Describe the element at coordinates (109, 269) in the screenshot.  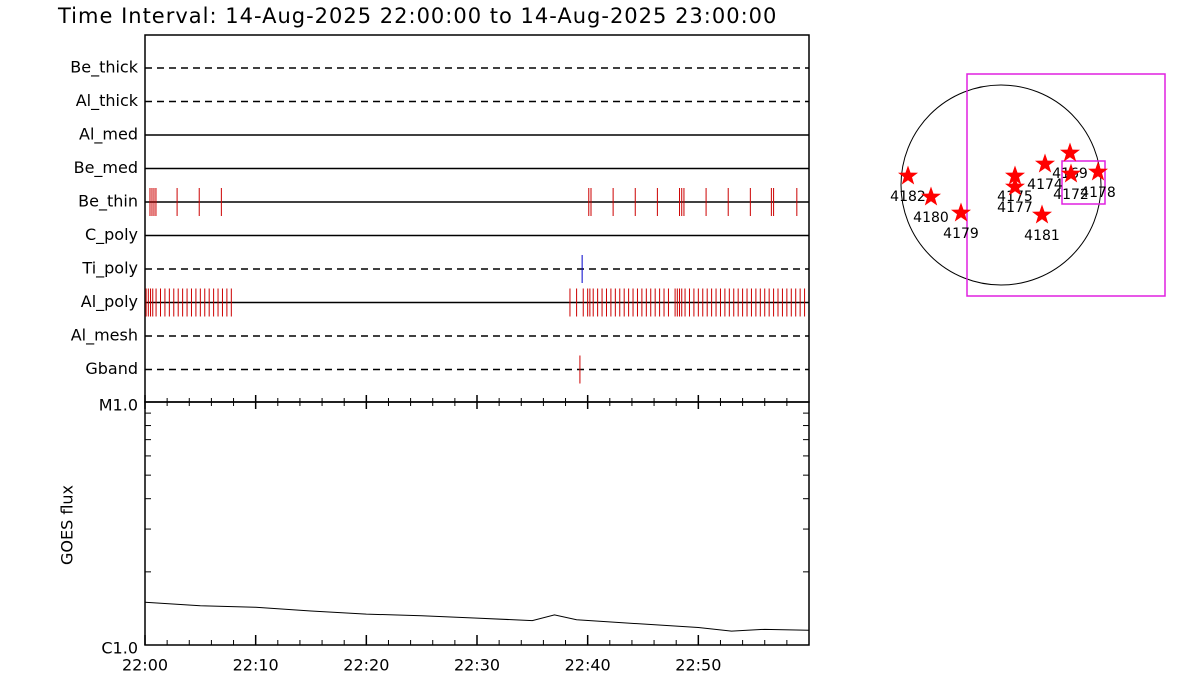
I see `filter-label: Ti_poly` at that location.